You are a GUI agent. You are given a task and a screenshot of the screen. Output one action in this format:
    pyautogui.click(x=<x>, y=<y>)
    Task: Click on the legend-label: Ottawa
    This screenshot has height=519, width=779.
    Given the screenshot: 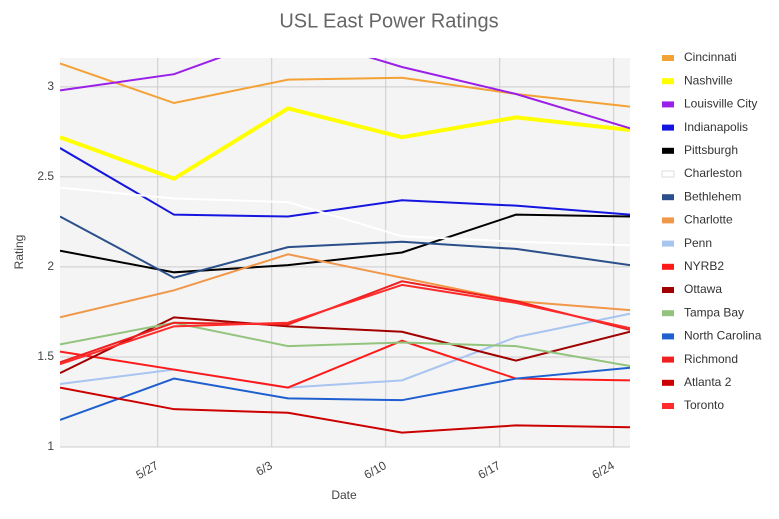 What is the action you would take?
    pyautogui.click(x=703, y=289)
    